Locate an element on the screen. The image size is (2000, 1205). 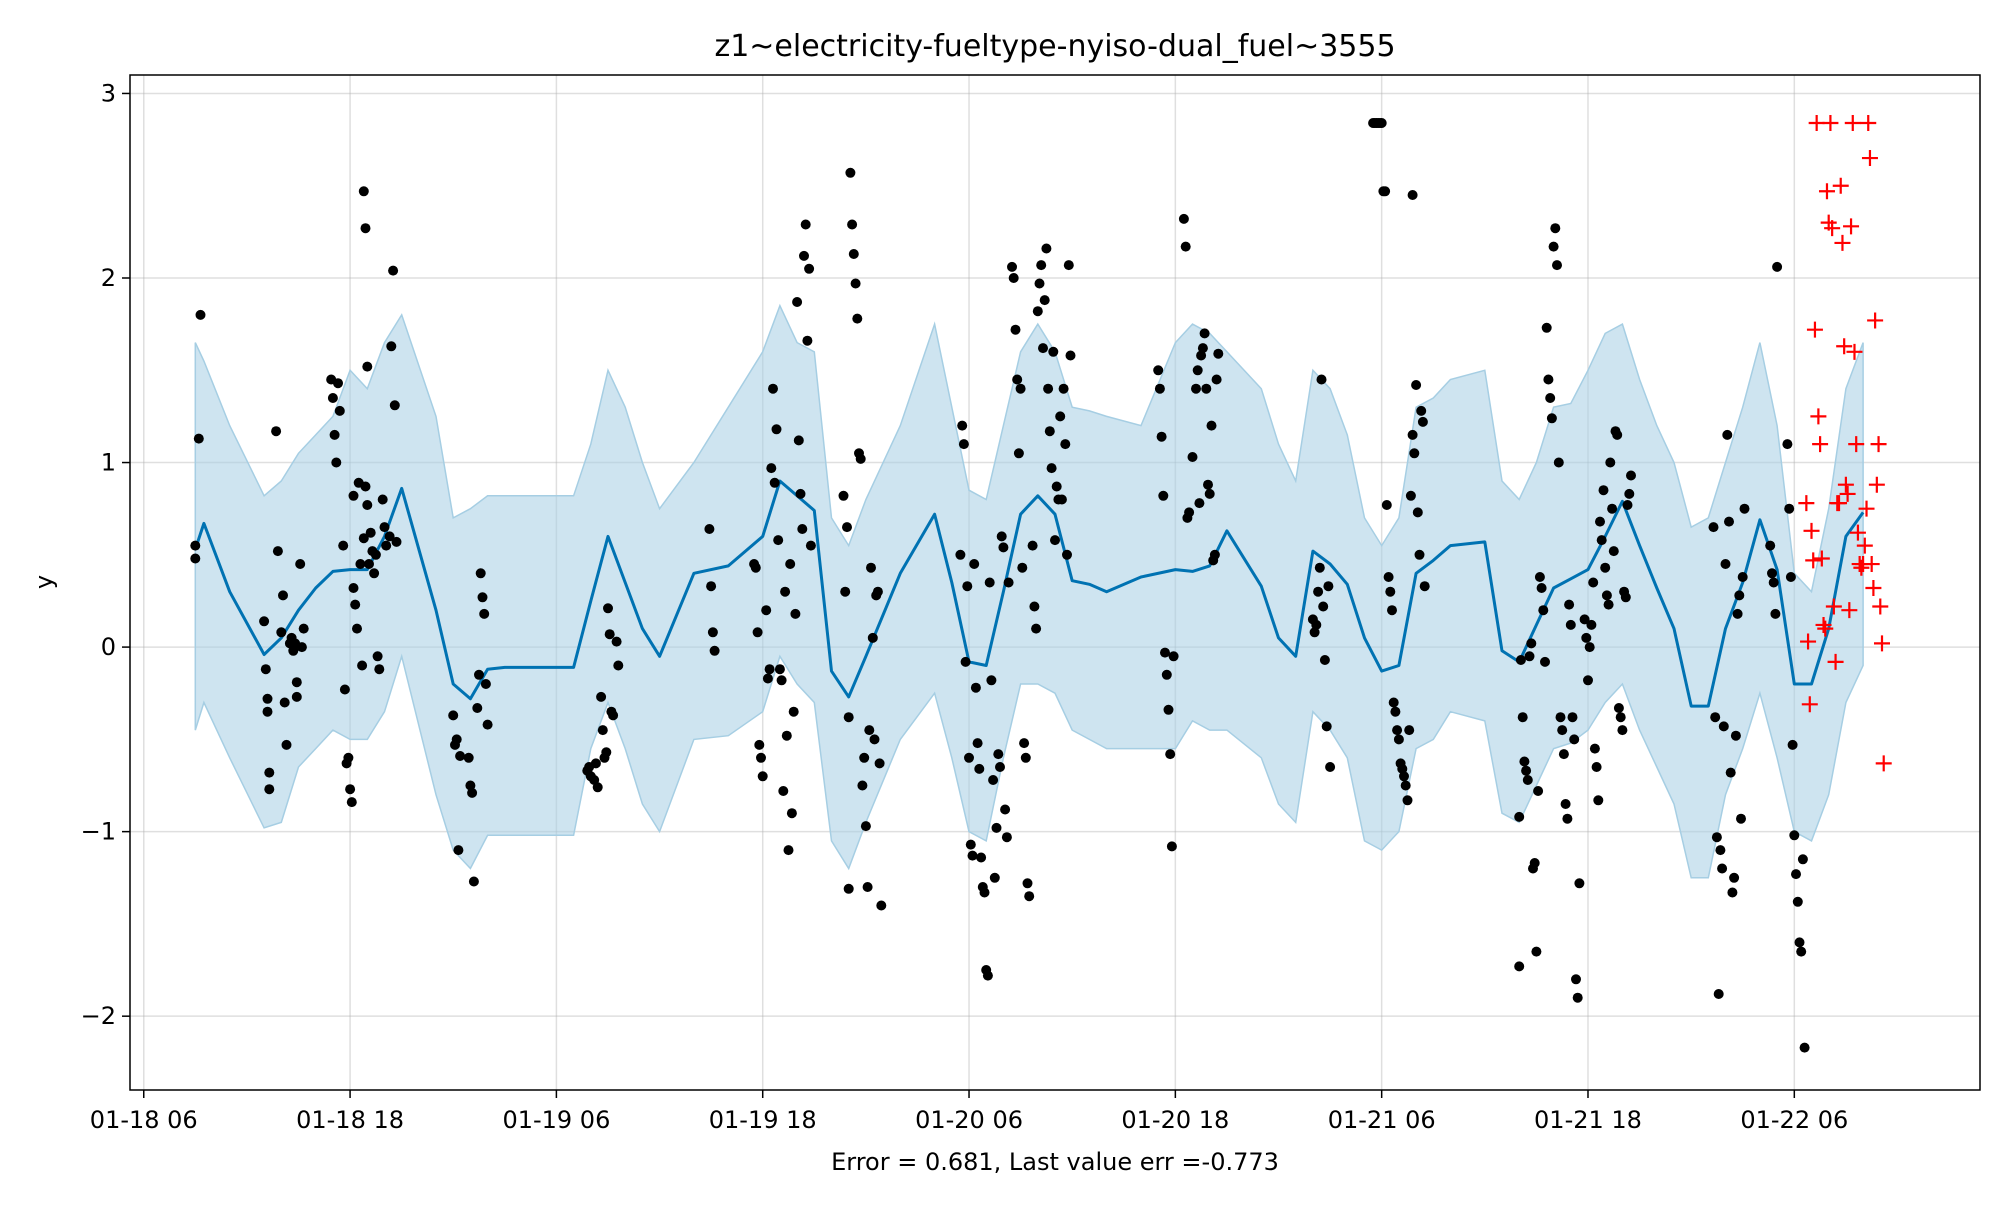
x-axis-label: Error = 0.681, Last value err =-0.773 is located at coordinates (1055, 1162).